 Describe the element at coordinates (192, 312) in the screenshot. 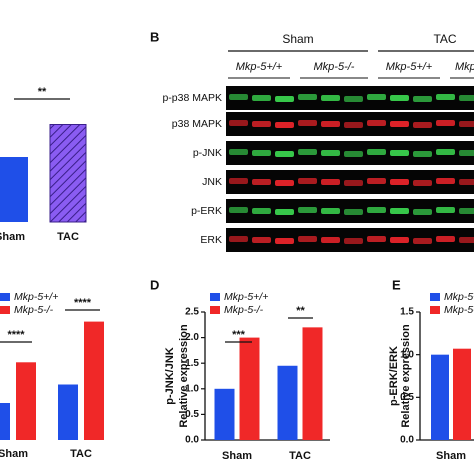

I see `y-tick-label: 2.5` at that location.